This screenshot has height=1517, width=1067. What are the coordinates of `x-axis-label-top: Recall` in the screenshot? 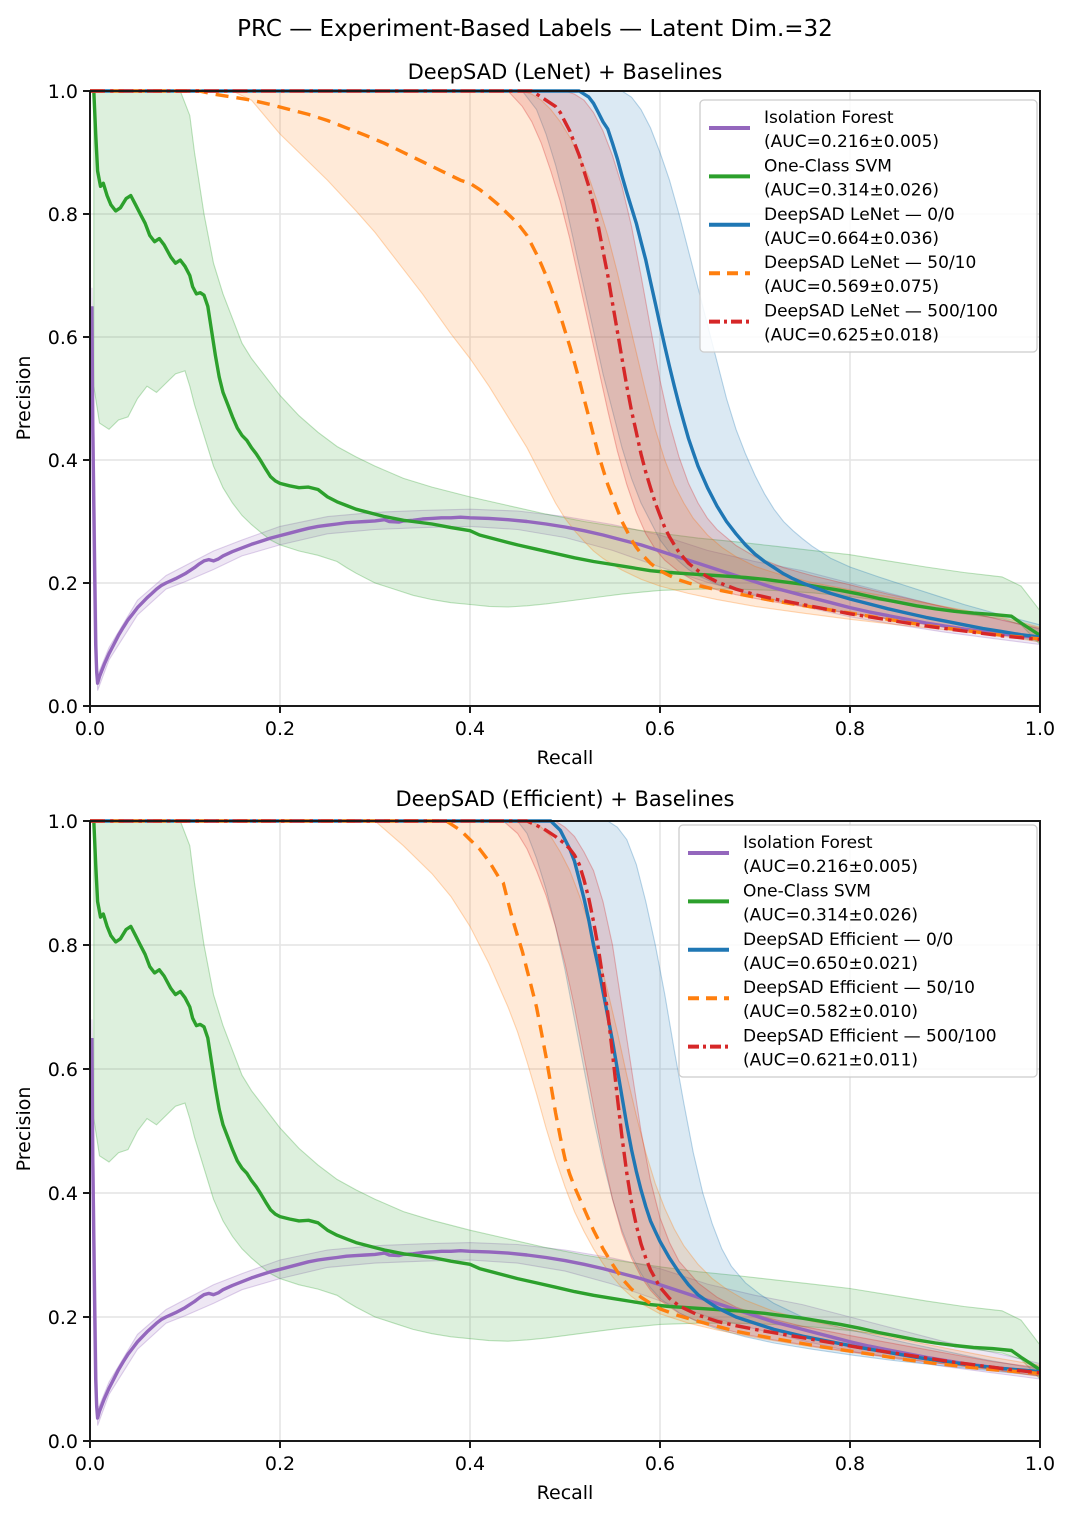 It's located at (565, 758).